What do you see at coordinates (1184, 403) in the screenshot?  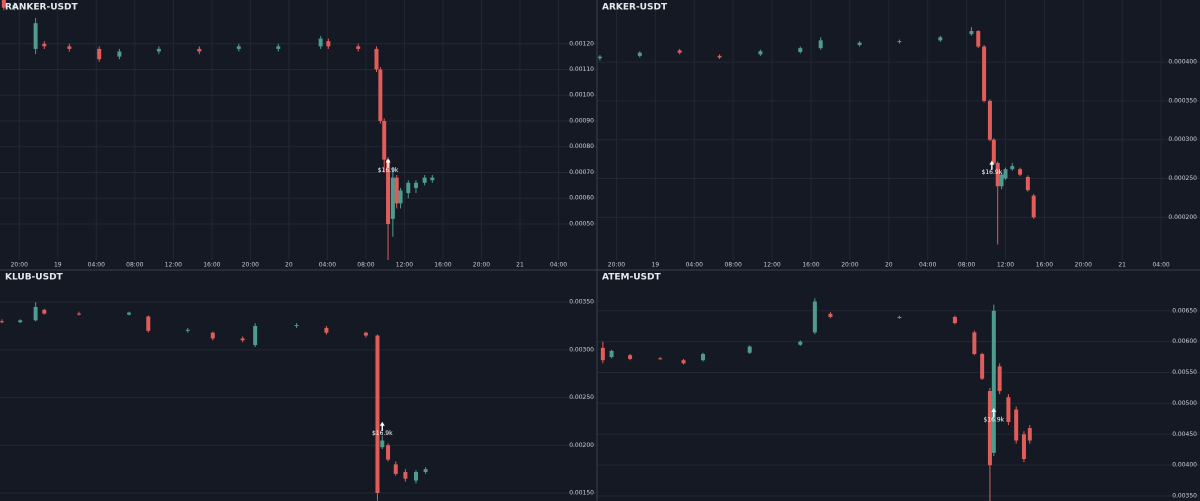 I see `y-tick-label: 0.00500` at bounding box center [1184, 403].